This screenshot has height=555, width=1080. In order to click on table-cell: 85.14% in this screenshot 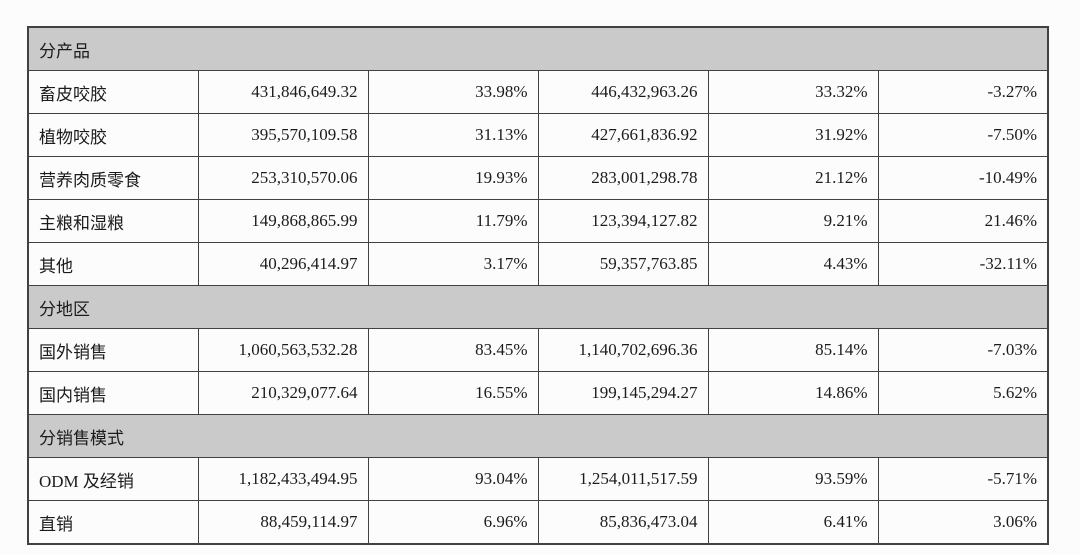, I will do `click(793, 350)`.